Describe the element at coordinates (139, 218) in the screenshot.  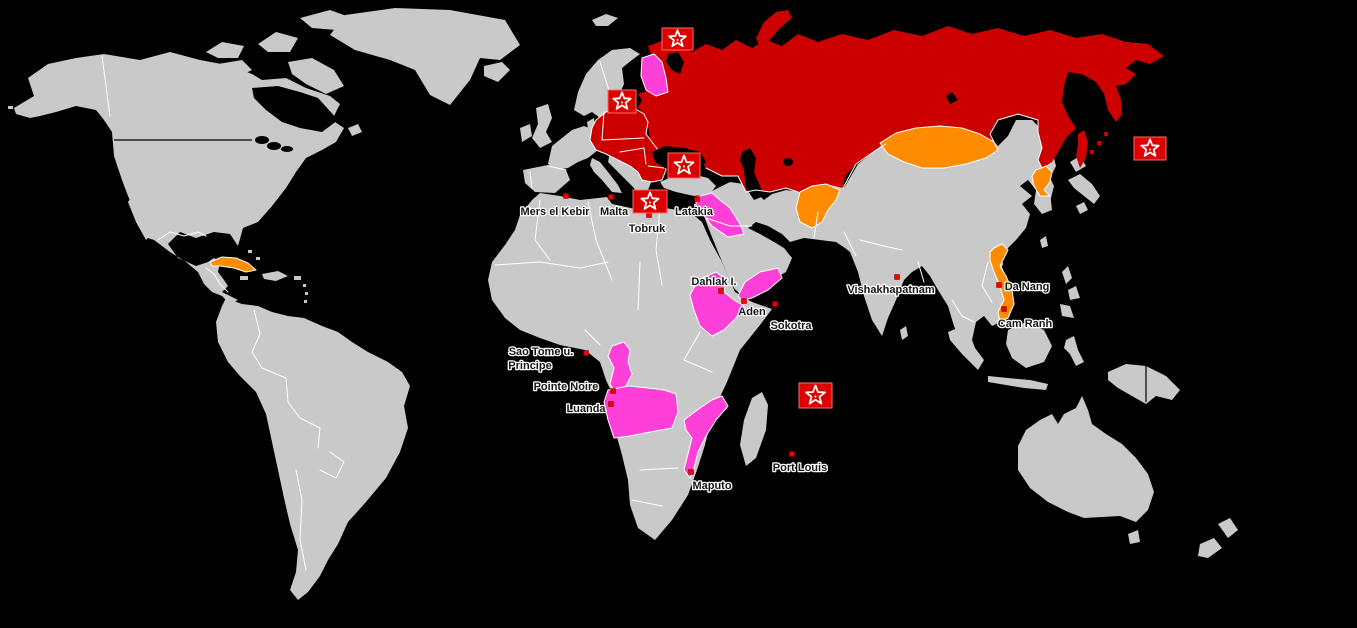
I see `landmass-baja-california` at that location.